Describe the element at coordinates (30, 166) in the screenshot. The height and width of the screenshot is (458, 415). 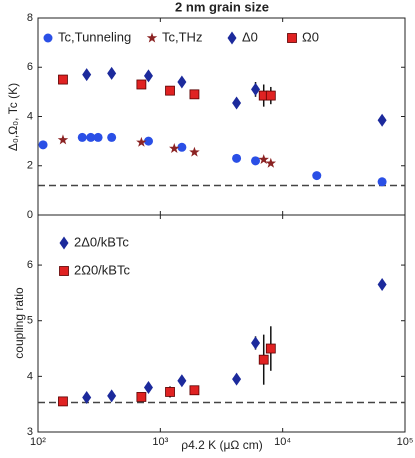
I see `y-tick-label: 2` at that location.